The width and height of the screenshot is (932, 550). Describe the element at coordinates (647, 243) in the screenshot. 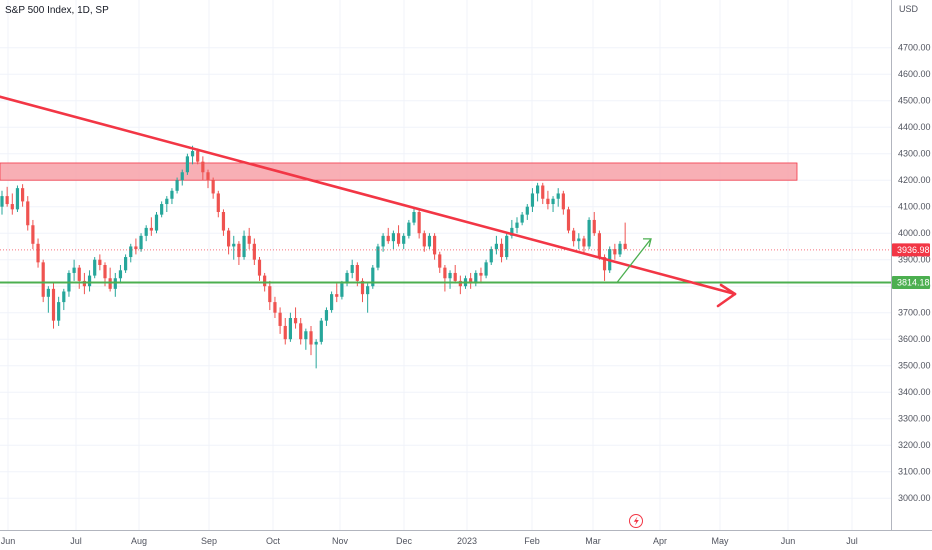

I see `projection-arrowhead` at that location.